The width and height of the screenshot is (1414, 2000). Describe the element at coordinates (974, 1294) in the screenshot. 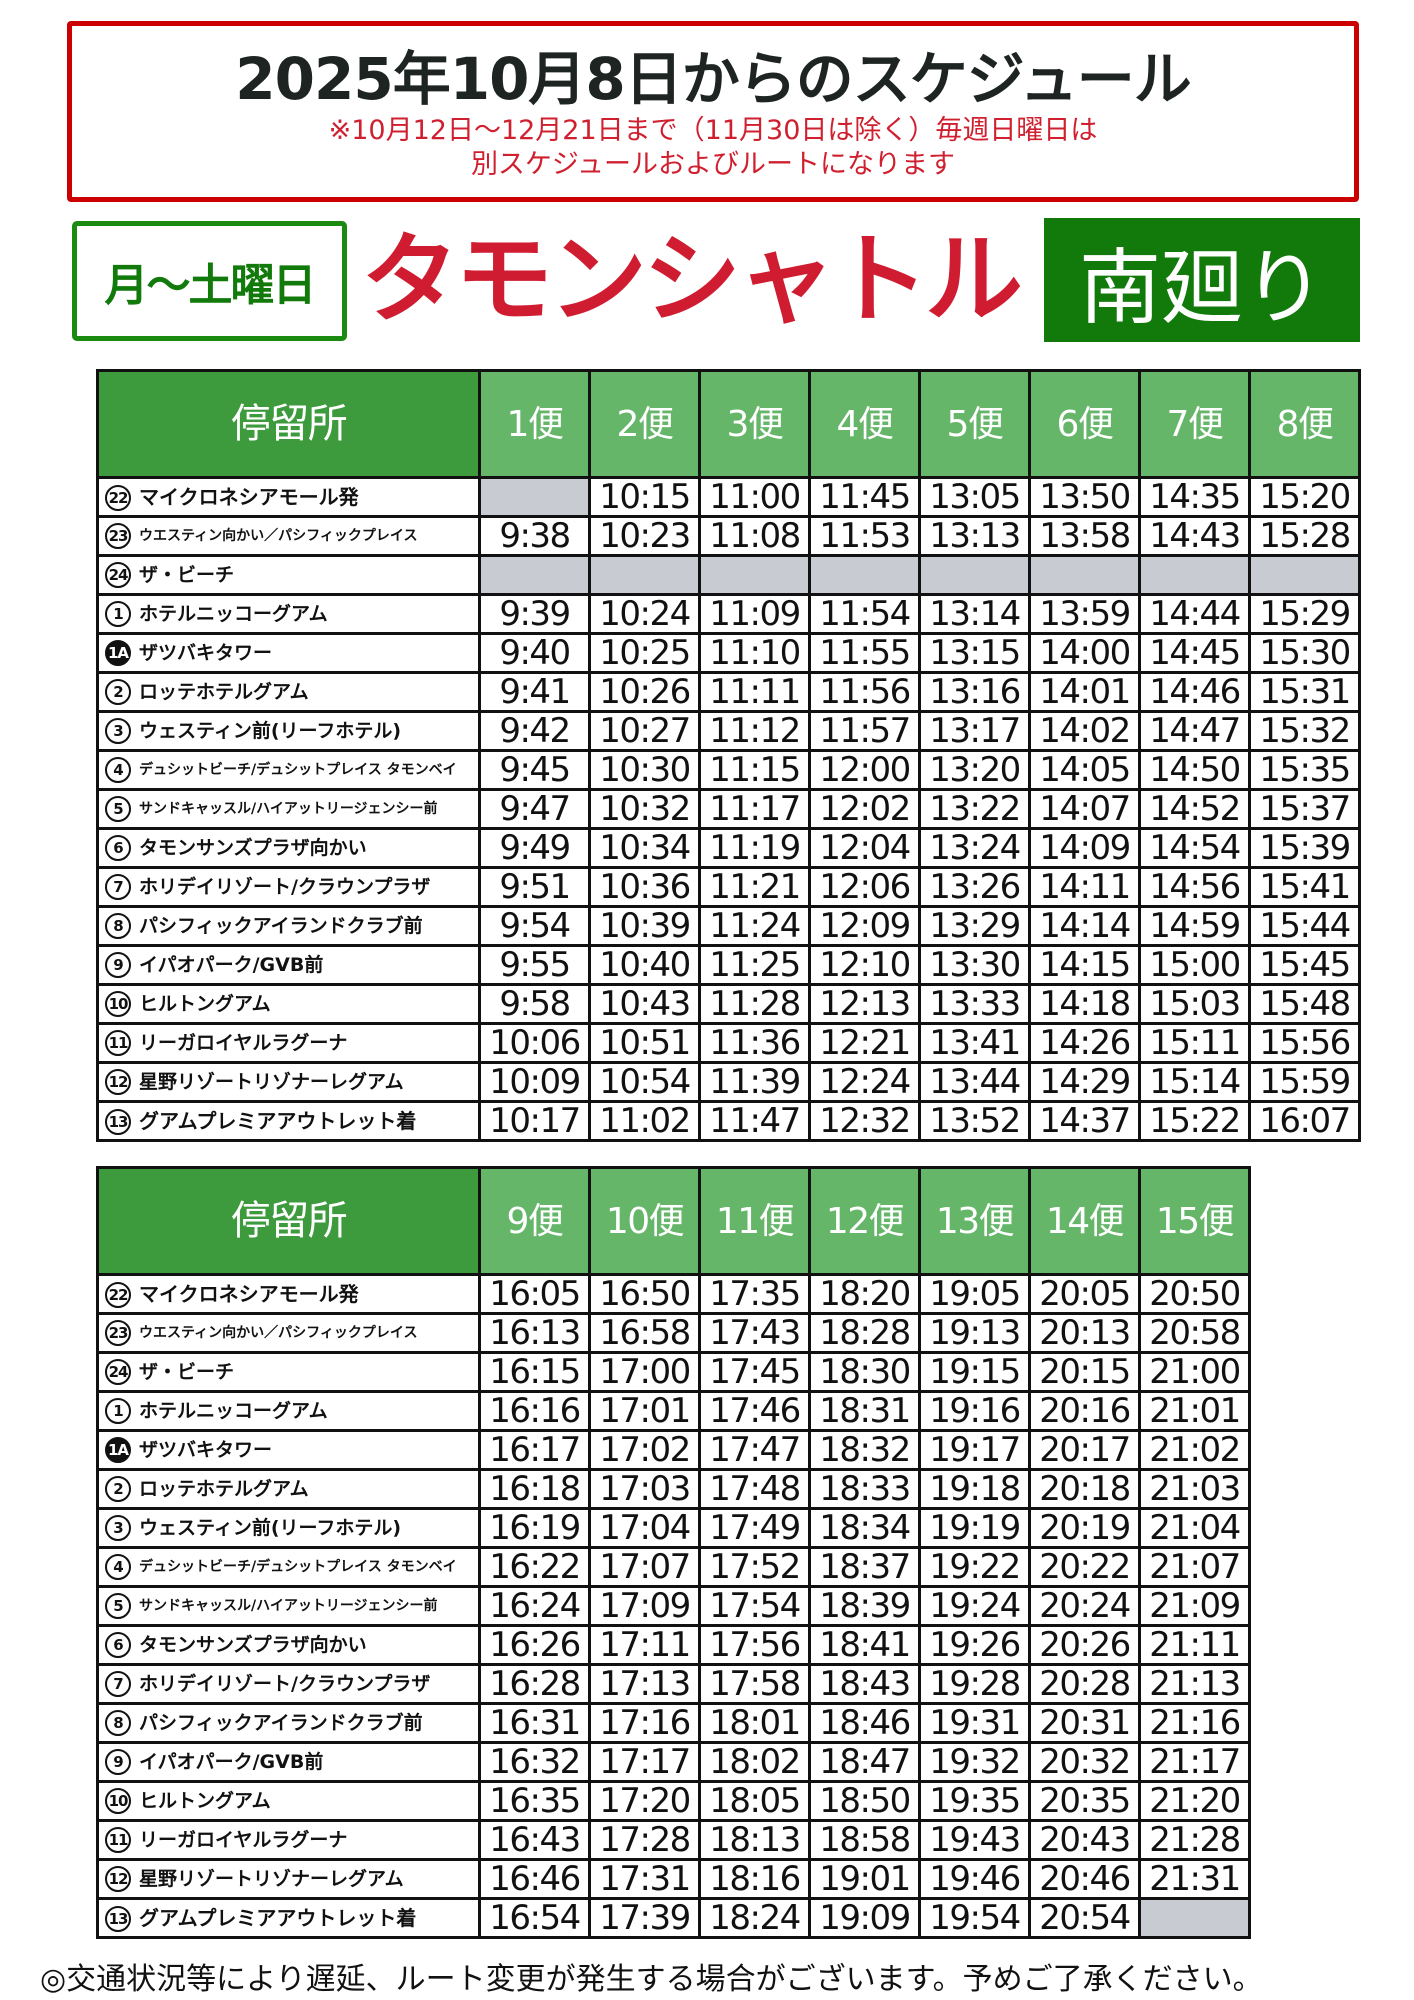

I see `time-cell: 19:05` at that location.